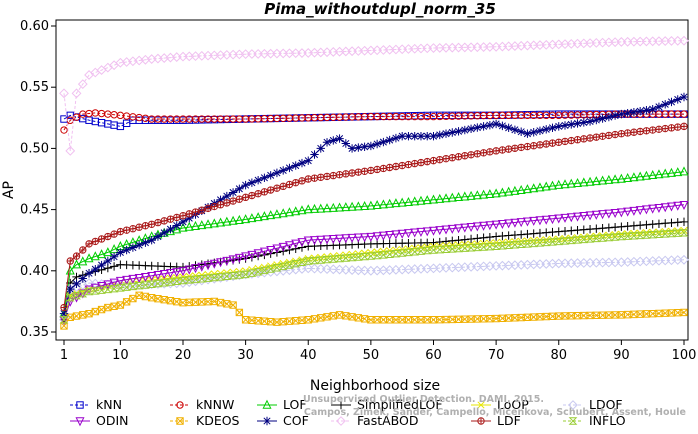 This screenshot has width=698, height=434. What do you see at coordinates (433, 355) in the screenshot?
I see `x-tick-label: 60` at bounding box center [433, 355].